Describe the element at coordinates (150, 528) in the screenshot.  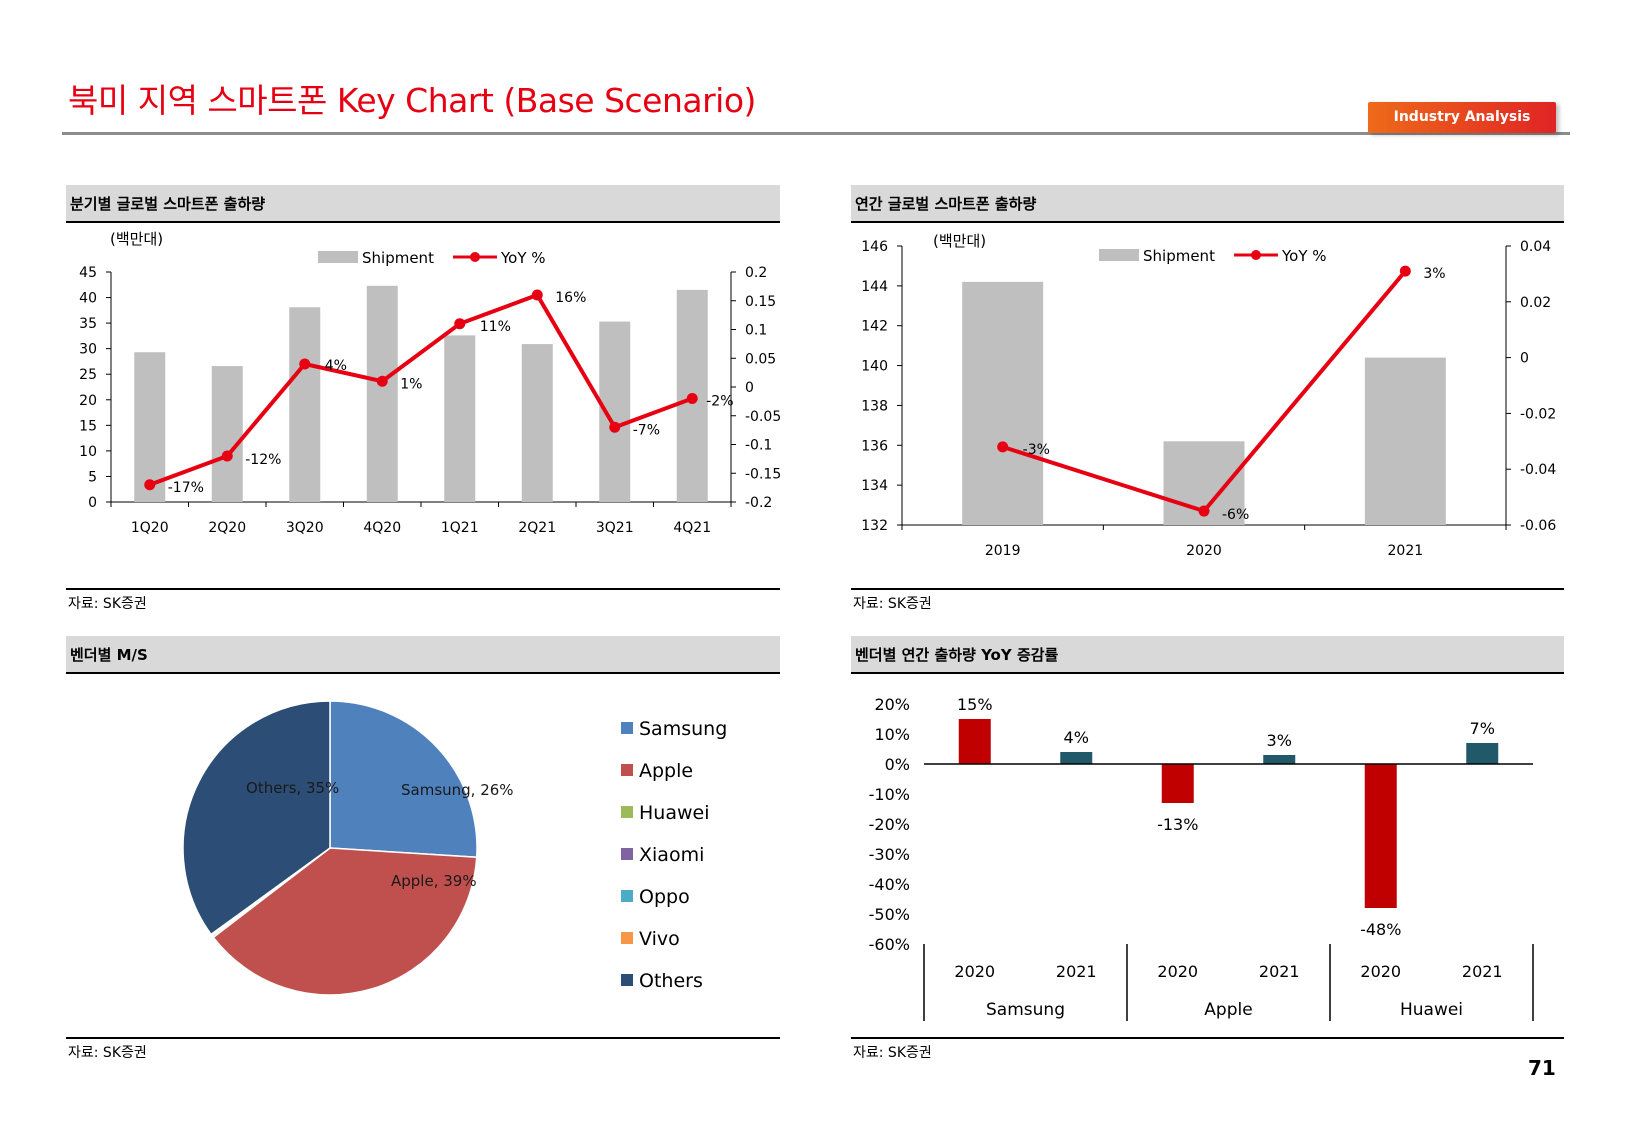
I see `x-axis-tick-label: 1Q20` at that location.